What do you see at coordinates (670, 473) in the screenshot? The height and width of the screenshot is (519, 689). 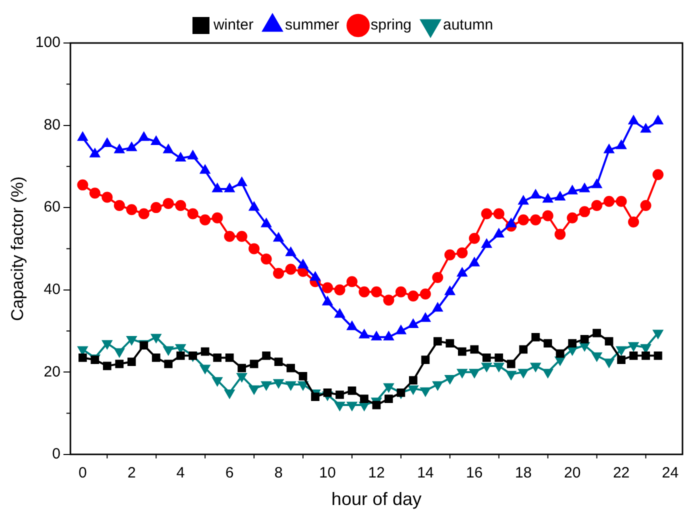 I see `x-tick-label: 24` at bounding box center [670, 473].